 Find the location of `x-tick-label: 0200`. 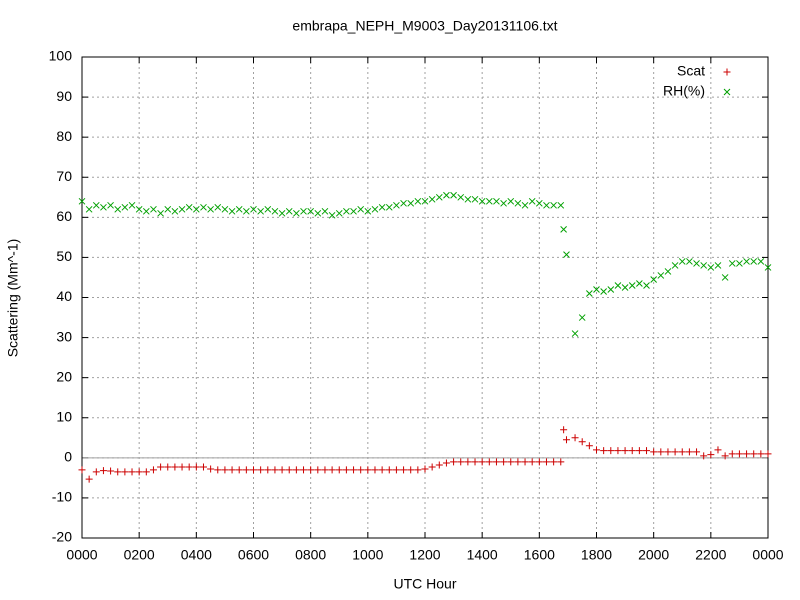

x-tick-label: 0200 is located at coordinates (139, 555).